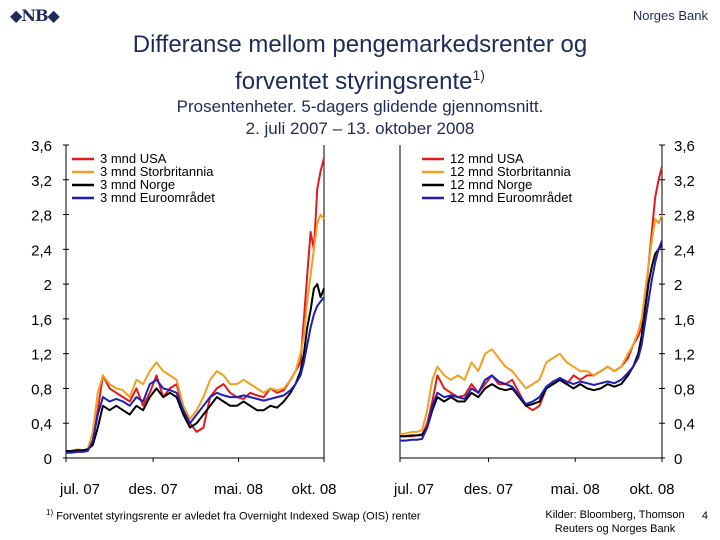 This screenshot has width=720, height=540. Describe the element at coordinates (137, 184) in the screenshot. I see `legend-label-1: 3 mnd Norge` at that location.